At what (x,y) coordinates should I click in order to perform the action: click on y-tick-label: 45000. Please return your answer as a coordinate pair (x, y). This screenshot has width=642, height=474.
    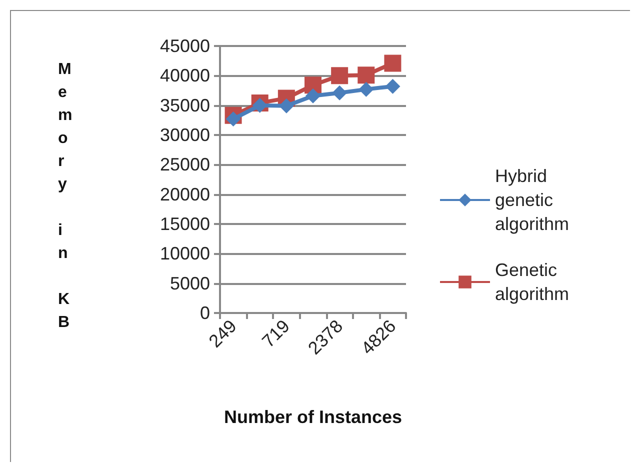
    Looking at the image, I should click on (185, 46).